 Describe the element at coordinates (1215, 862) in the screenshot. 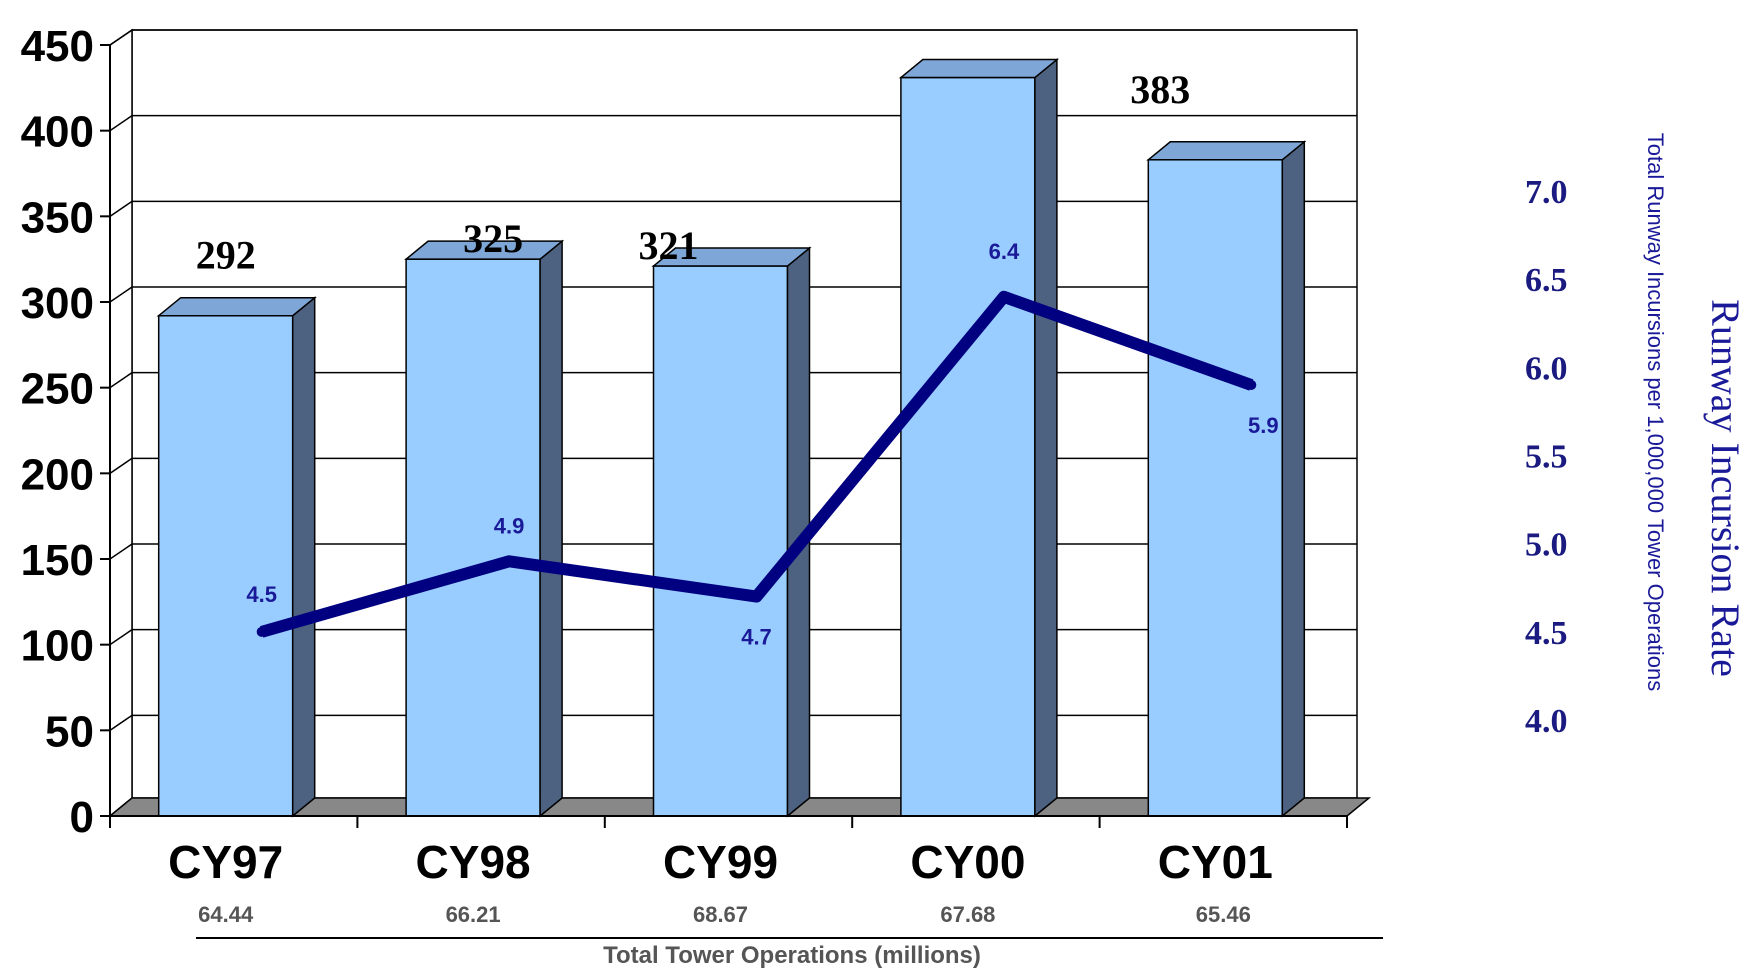

I see `category-label: CY01` at that location.